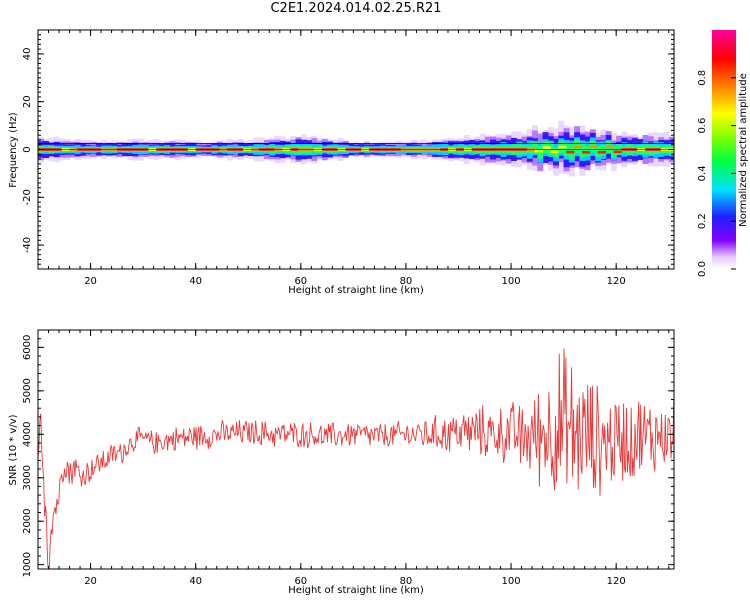  Describe the element at coordinates (356, 148) in the screenshot. I see `heatmap-layer` at that location.